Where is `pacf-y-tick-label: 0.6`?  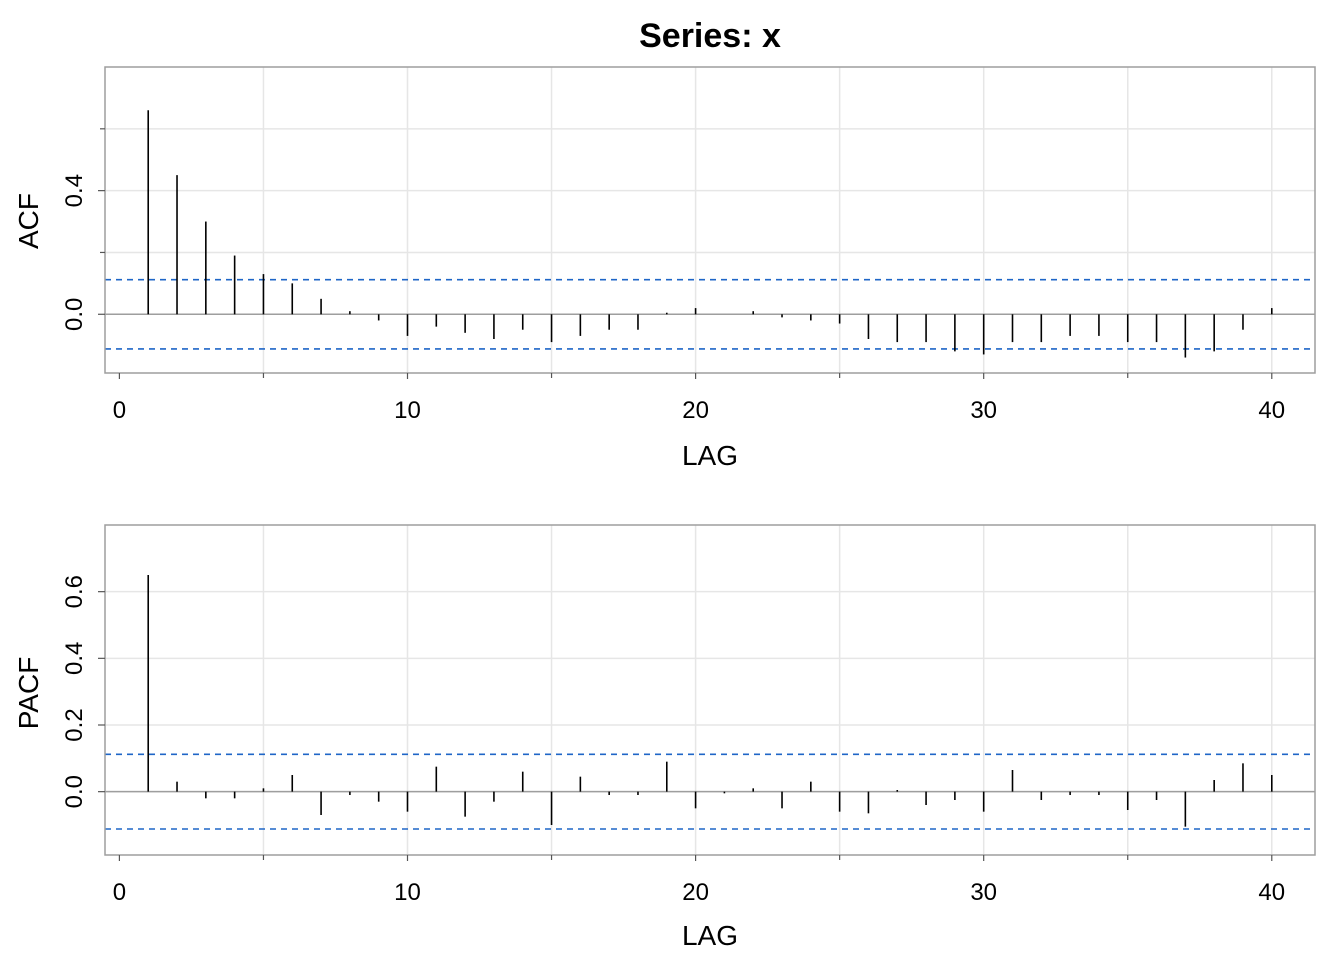 pacf-y-tick-label: 0.6 is located at coordinates (74, 591).